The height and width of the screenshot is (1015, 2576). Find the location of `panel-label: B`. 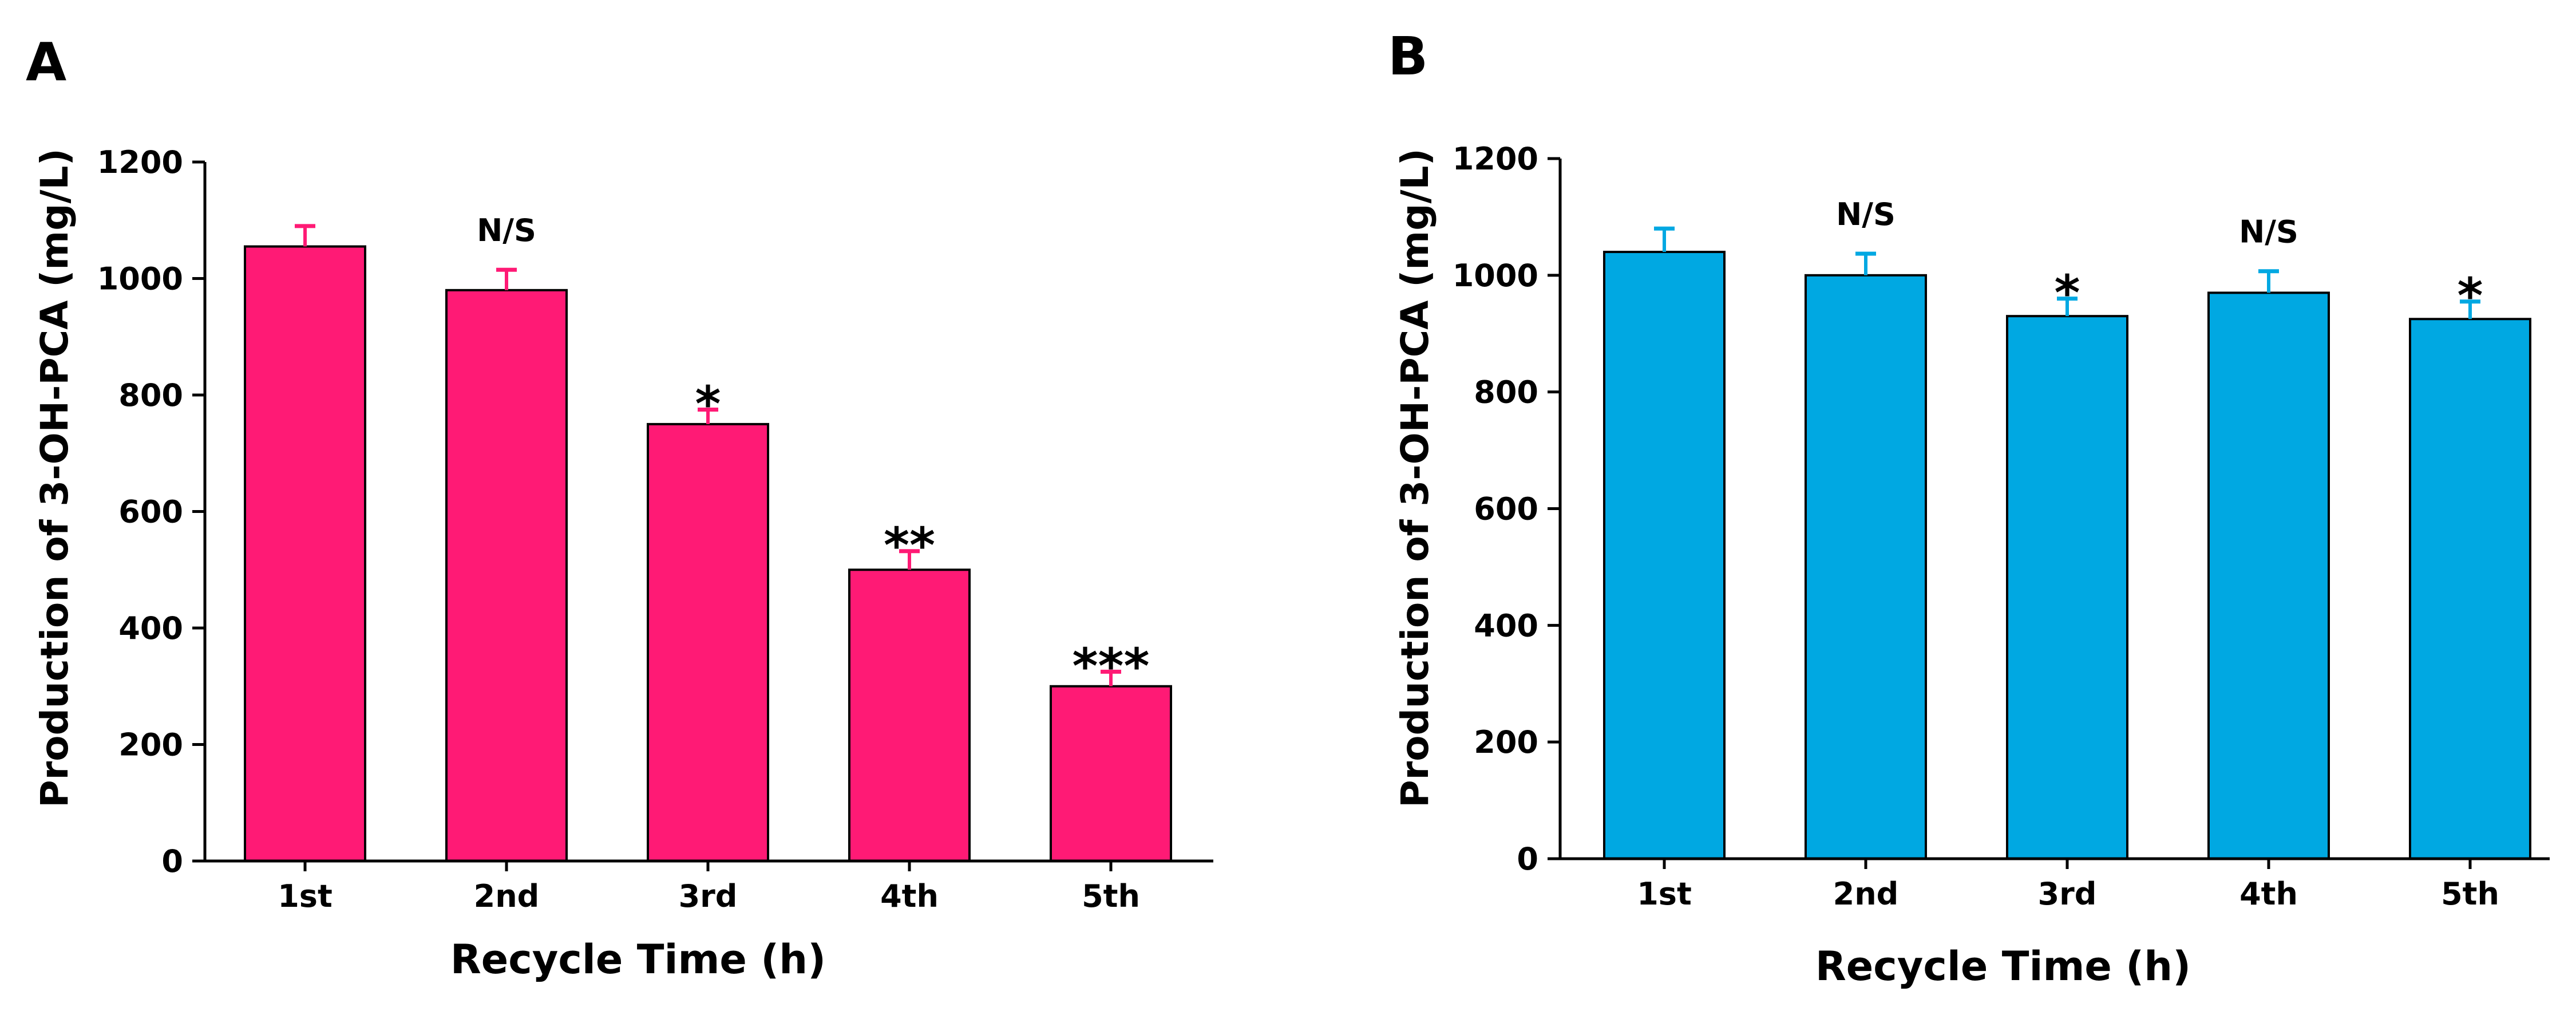

panel-label: B is located at coordinates (1408, 57).